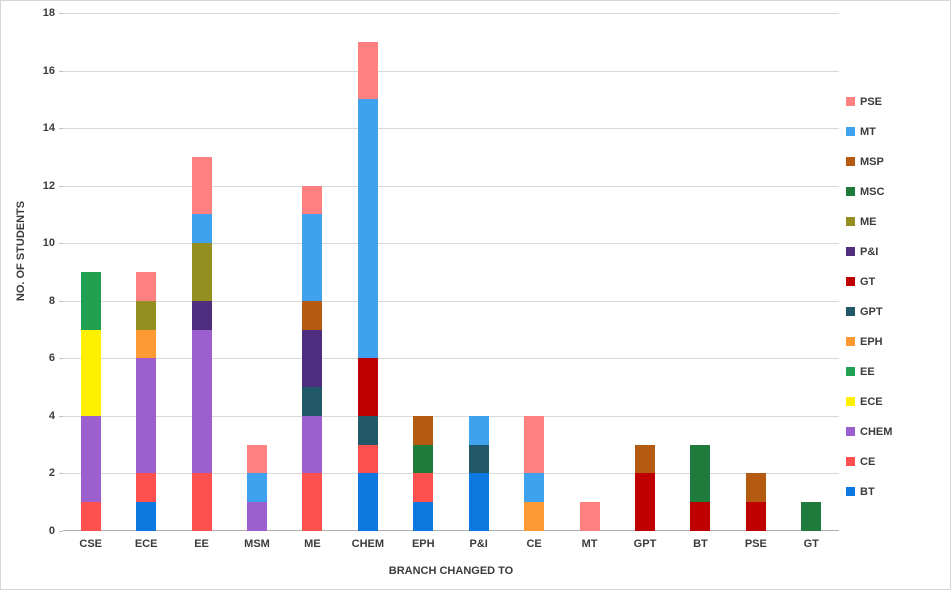 Image resolution: width=951 pixels, height=590 pixels. I want to click on legend-label: ECE, so click(871, 401).